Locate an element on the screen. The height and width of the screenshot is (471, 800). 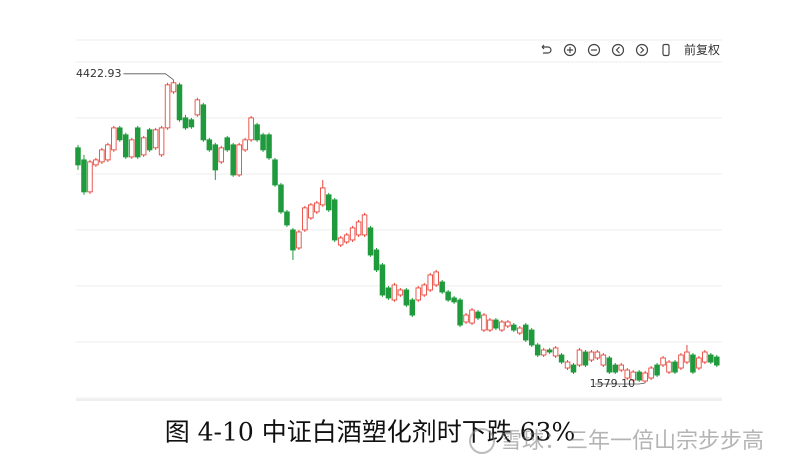
zoom-in-button is located at coordinates (570, 50).